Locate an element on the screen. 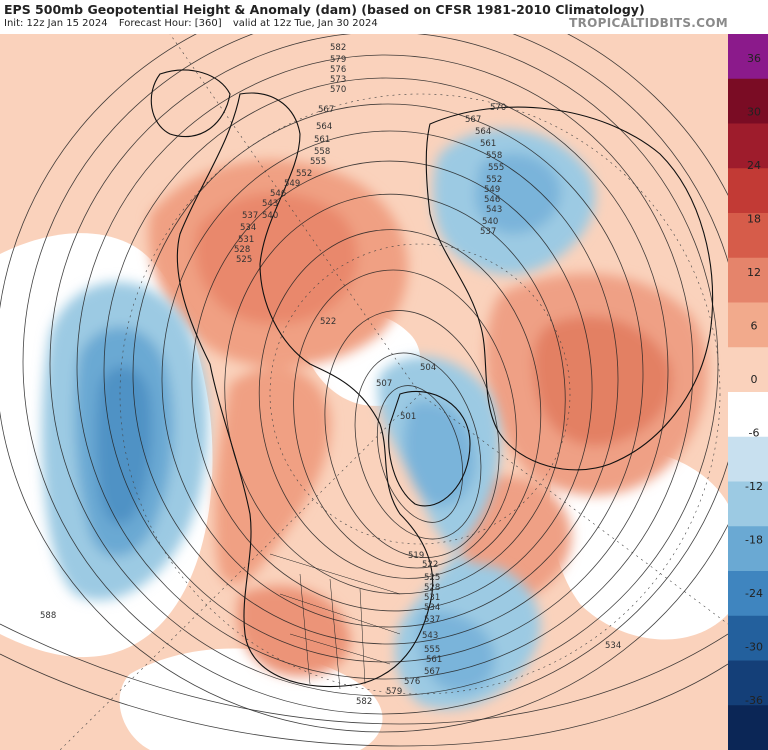 Image resolution: width=768 pixels, height=750 pixels. colorbar-tick-label: -24 is located at coordinates (754, 593).